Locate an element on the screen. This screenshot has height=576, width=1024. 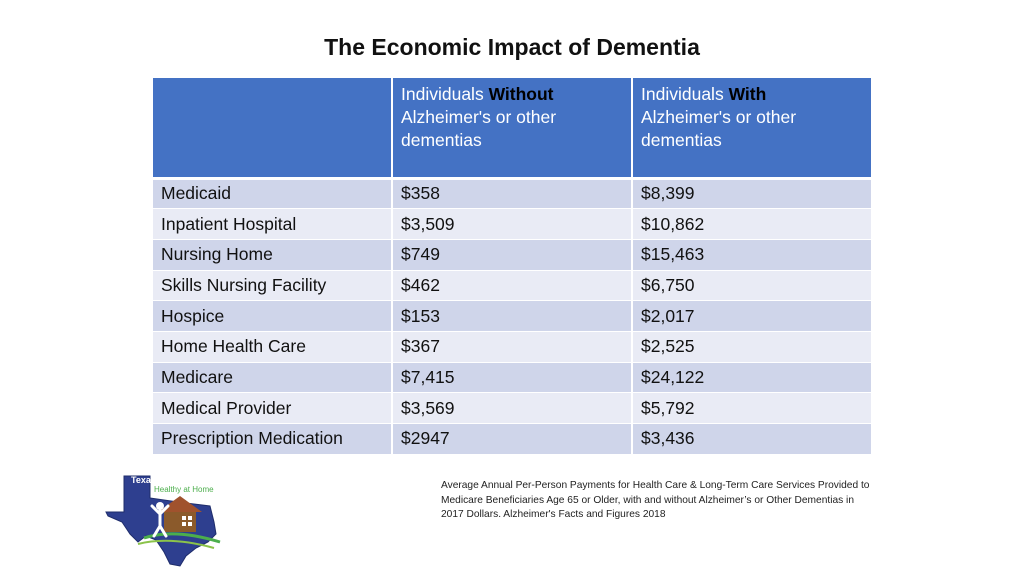
table-row: Medical Provider $3,569 $5,792 is located at coordinates (512, 408).